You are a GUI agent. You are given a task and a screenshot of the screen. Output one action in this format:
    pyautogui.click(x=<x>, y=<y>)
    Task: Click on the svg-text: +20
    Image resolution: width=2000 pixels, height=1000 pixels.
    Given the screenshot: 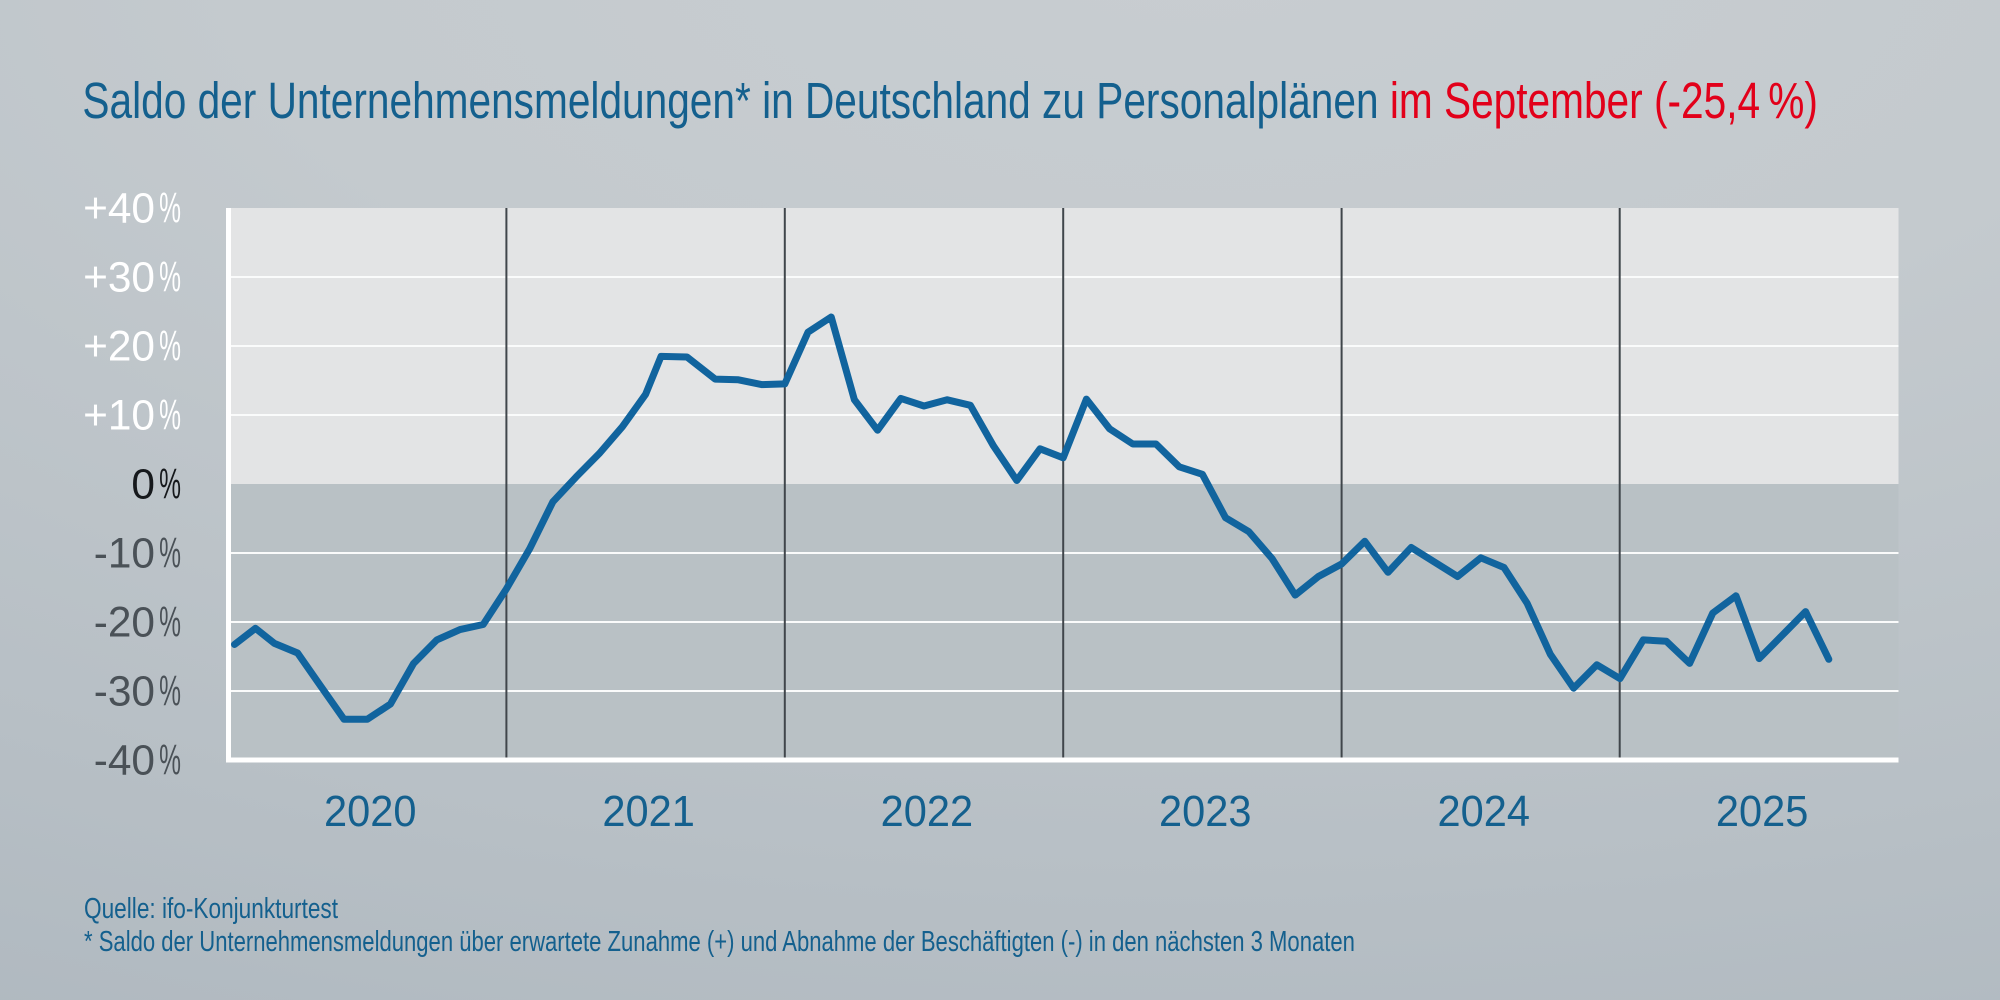 What is the action you would take?
    pyautogui.click(x=119, y=346)
    